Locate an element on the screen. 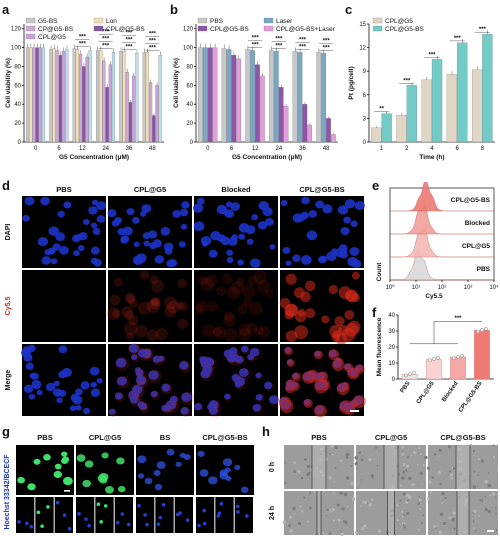  data-point is located at coordinates (430, 360).